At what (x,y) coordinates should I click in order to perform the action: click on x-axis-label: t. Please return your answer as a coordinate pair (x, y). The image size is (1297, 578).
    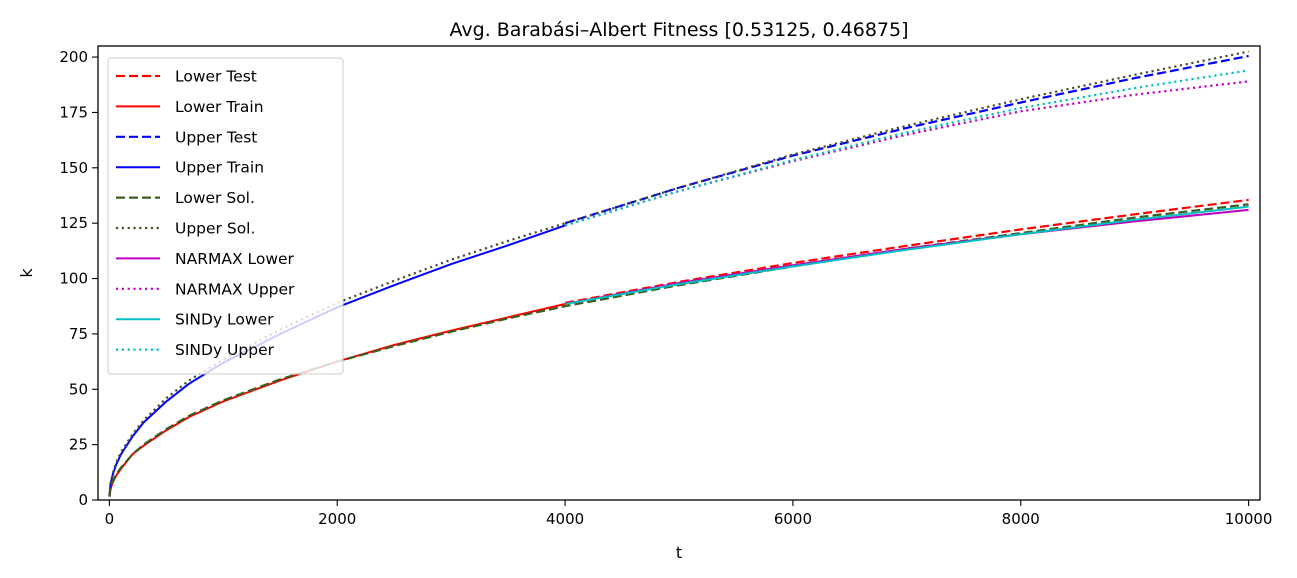
    Looking at the image, I should click on (679, 552).